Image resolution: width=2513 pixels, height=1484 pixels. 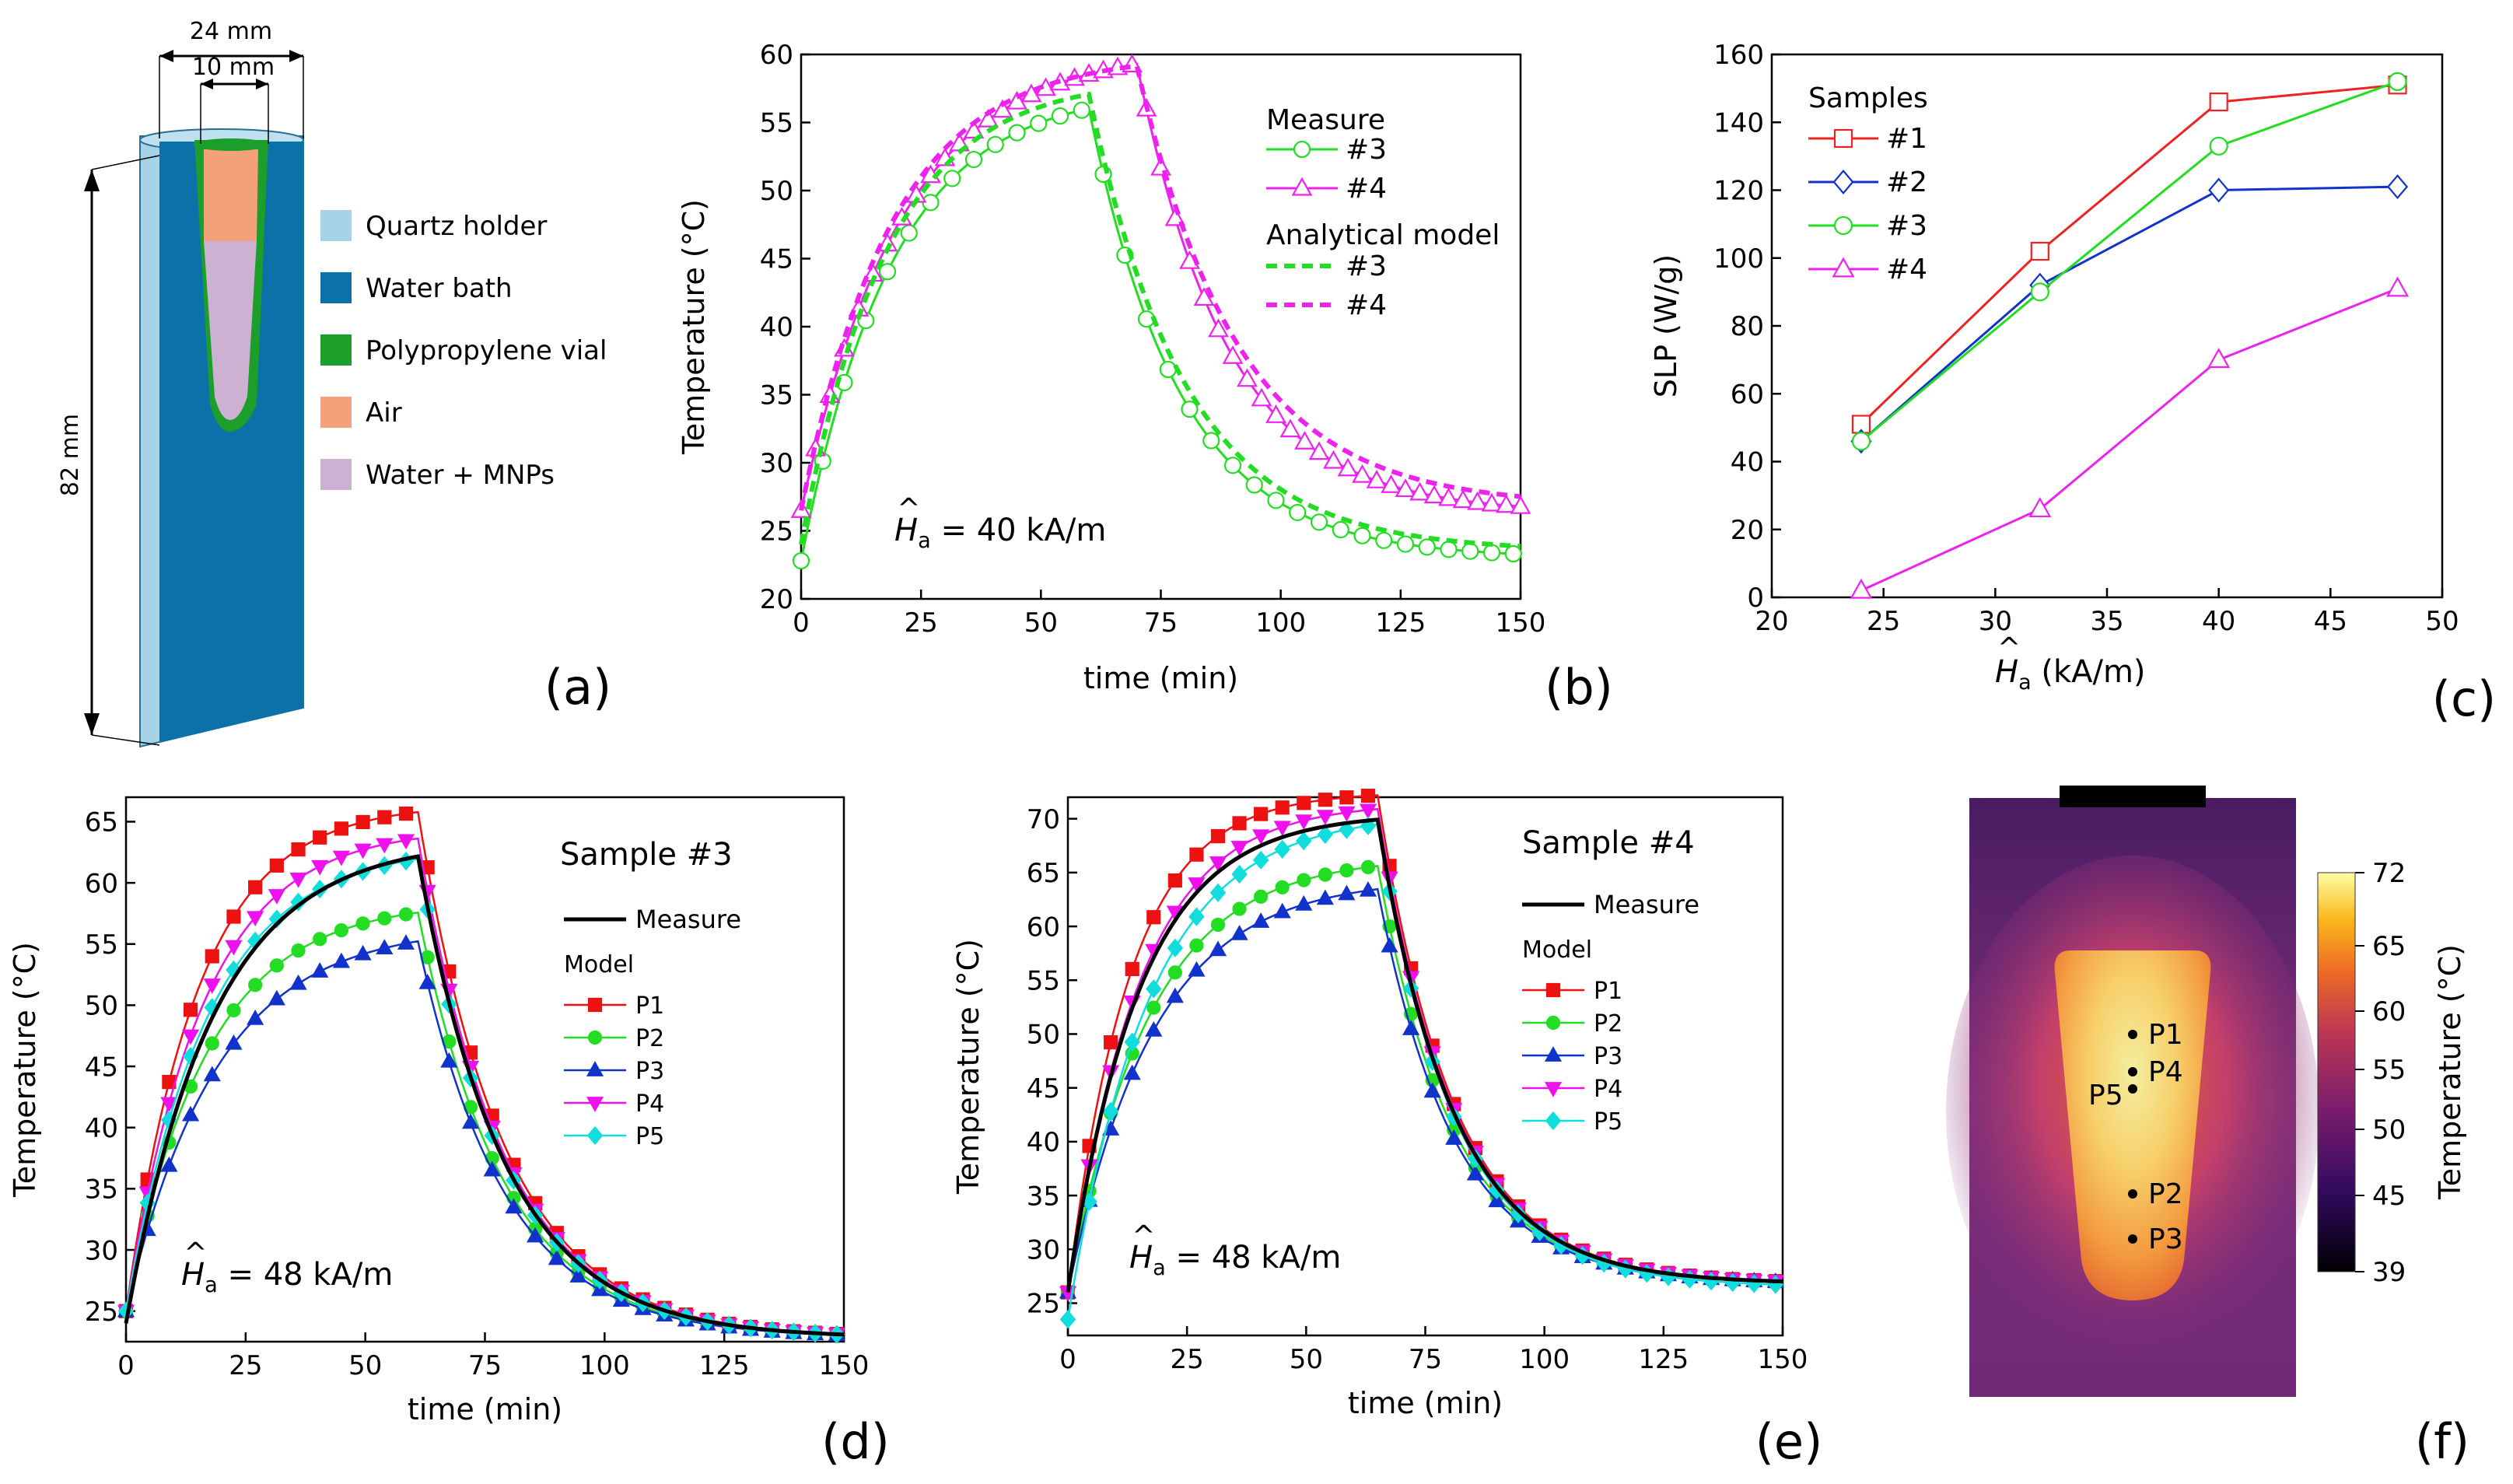 What do you see at coordinates (595, 1005) in the screenshot?
I see `legend-marker` at bounding box center [595, 1005].